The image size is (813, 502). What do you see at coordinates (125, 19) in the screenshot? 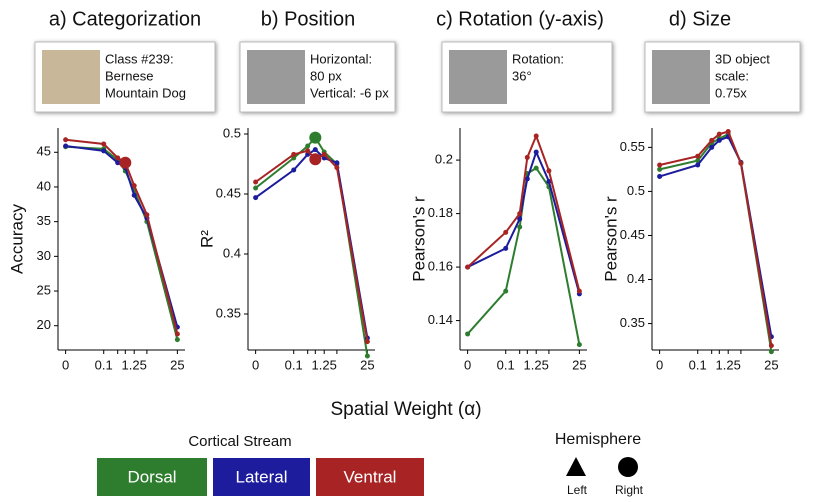
I see `panel-title: a) Categorization` at bounding box center [125, 19].